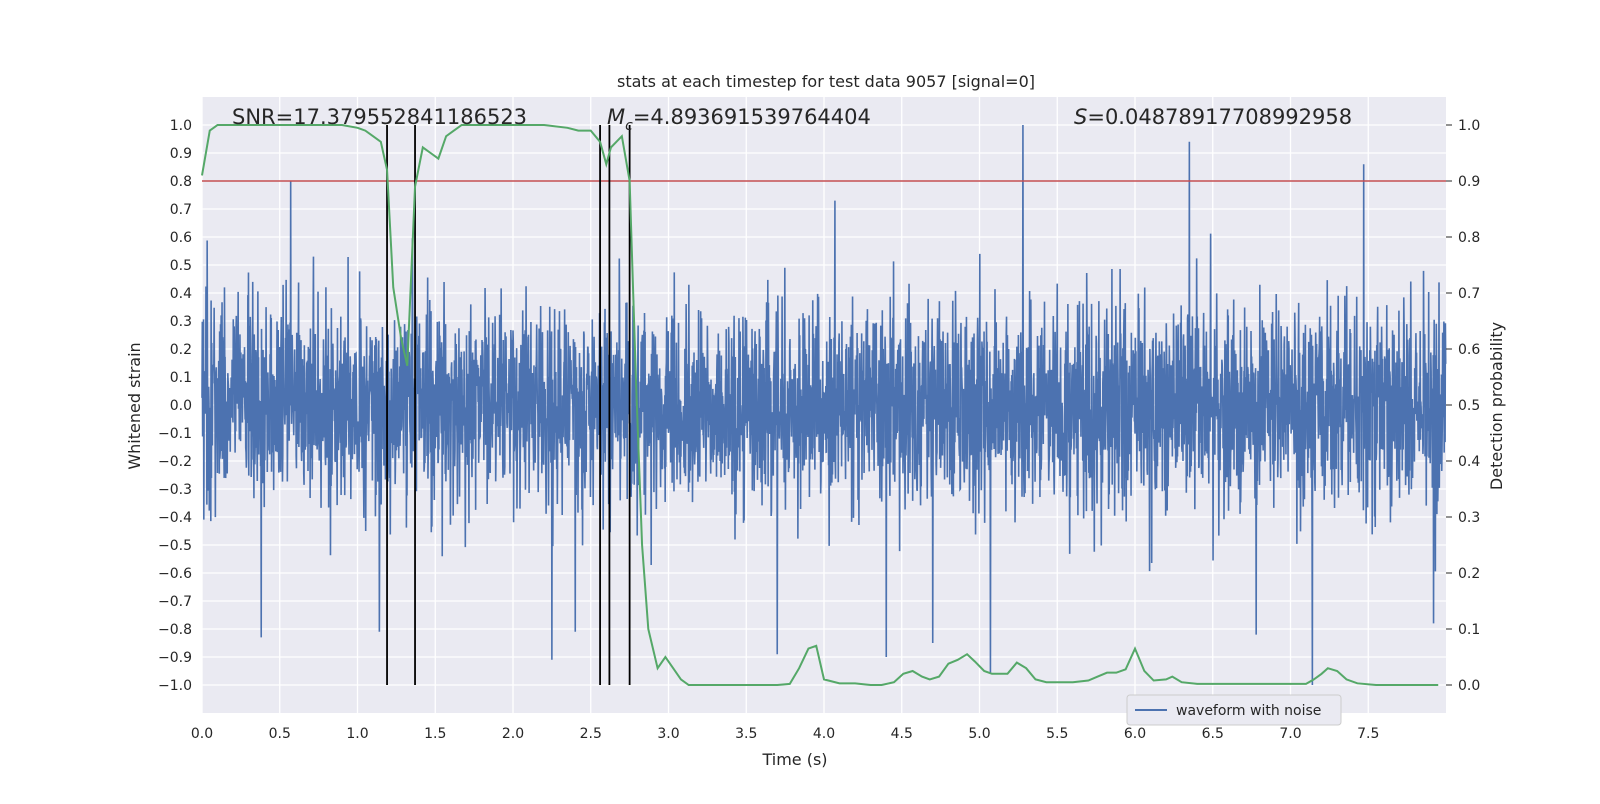 Image resolution: width=1600 pixels, height=804 pixels. What do you see at coordinates (181, 154) in the screenshot?
I see `y-tick-label: 0.9` at bounding box center [181, 154].